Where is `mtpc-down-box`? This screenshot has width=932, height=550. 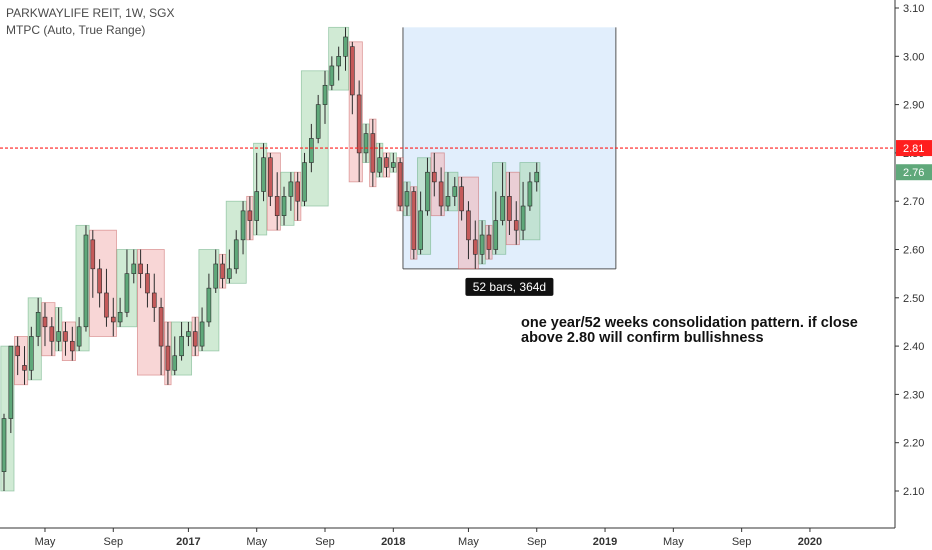
mtpc-down-box is located at coordinates (21, 361).